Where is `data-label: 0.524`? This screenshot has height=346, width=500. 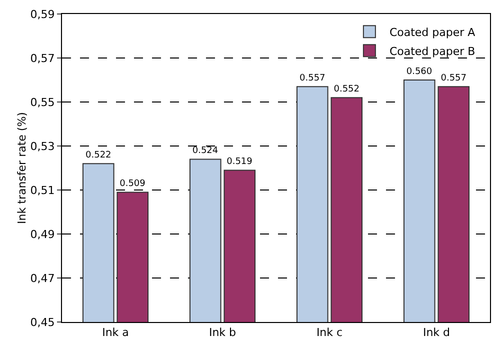
data-label: 0.524 is located at coordinates (205, 151).